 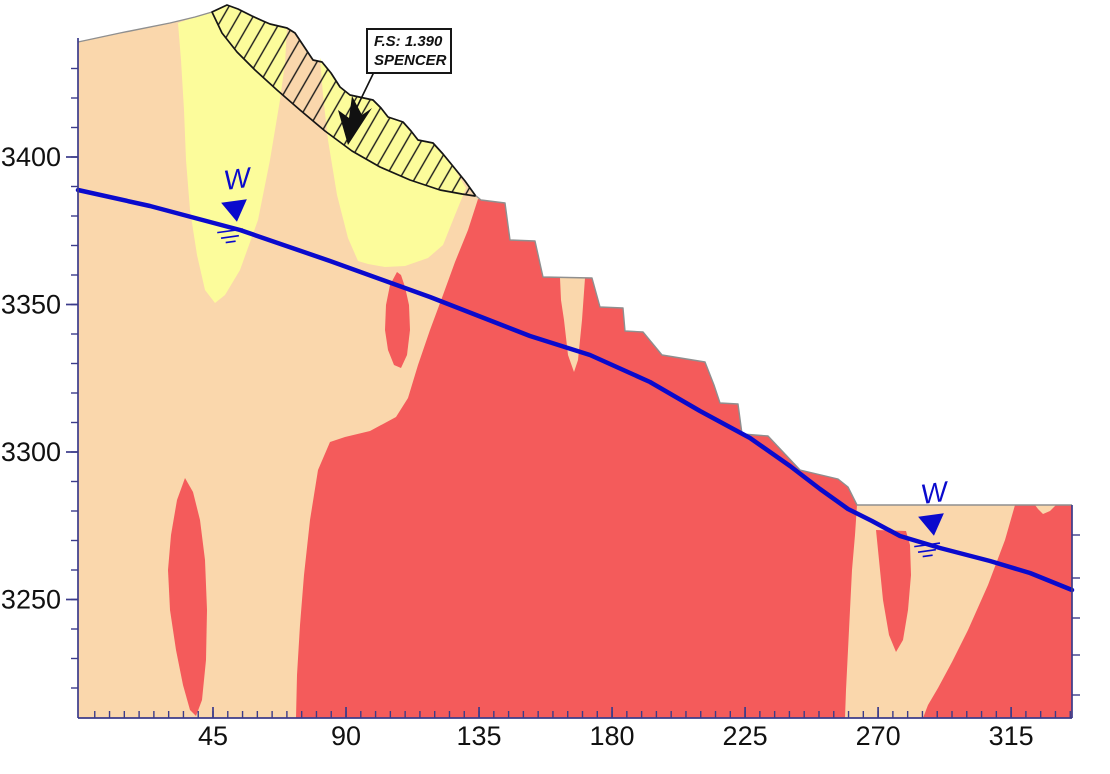 What do you see at coordinates (878, 736) in the screenshot?
I see `x-tick-label: 270` at bounding box center [878, 736].